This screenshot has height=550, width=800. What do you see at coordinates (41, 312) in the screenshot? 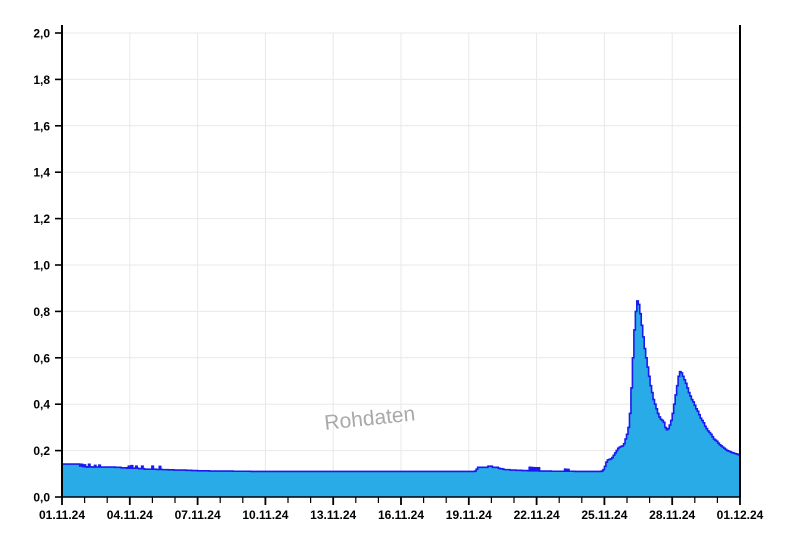
I see `y-tick-label: 0,8` at bounding box center [41, 312].